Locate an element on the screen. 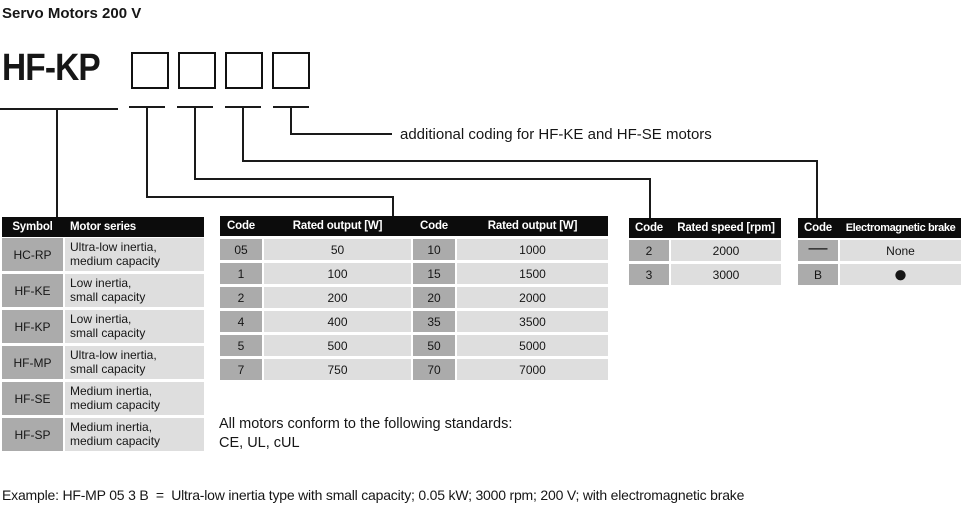  symbol-cell: HF-KE is located at coordinates (32, 290).